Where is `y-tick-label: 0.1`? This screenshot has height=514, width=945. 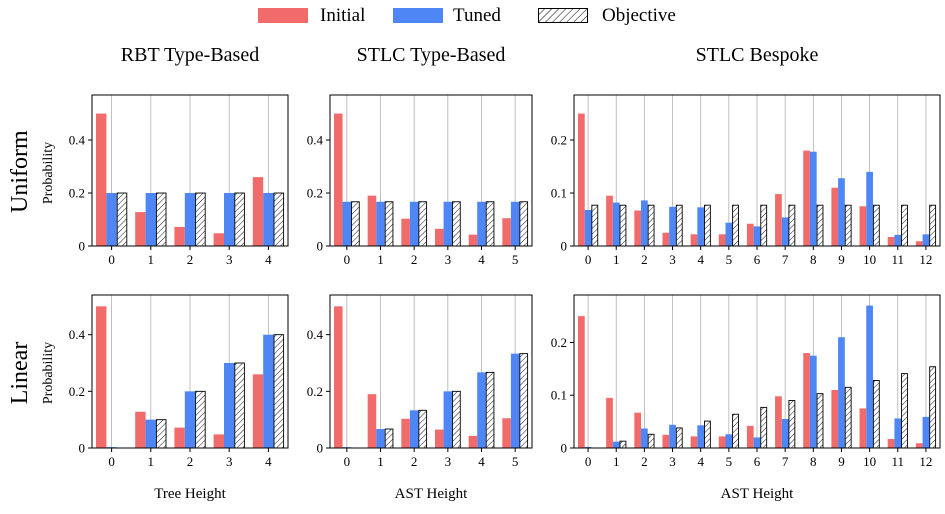 y-tick-label: 0.1 is located at coordinates (559, 395).